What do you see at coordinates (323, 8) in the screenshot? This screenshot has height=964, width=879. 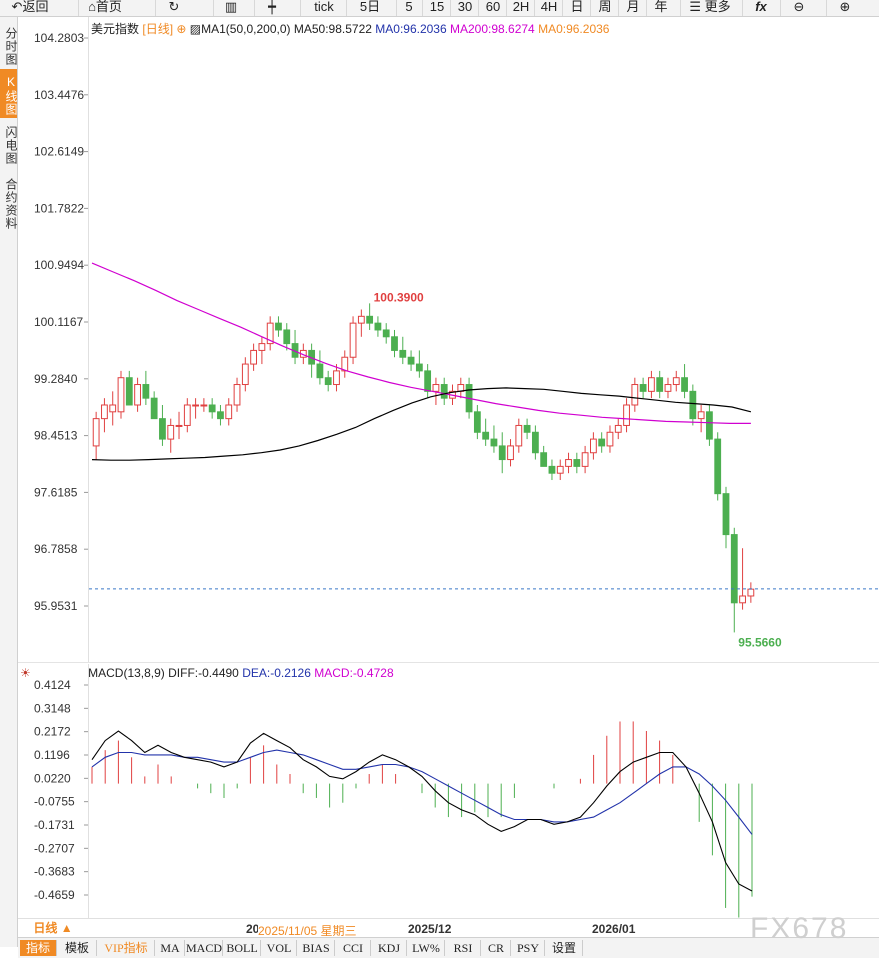 I see `tick-button: tick` at bounding box center [323, 8].